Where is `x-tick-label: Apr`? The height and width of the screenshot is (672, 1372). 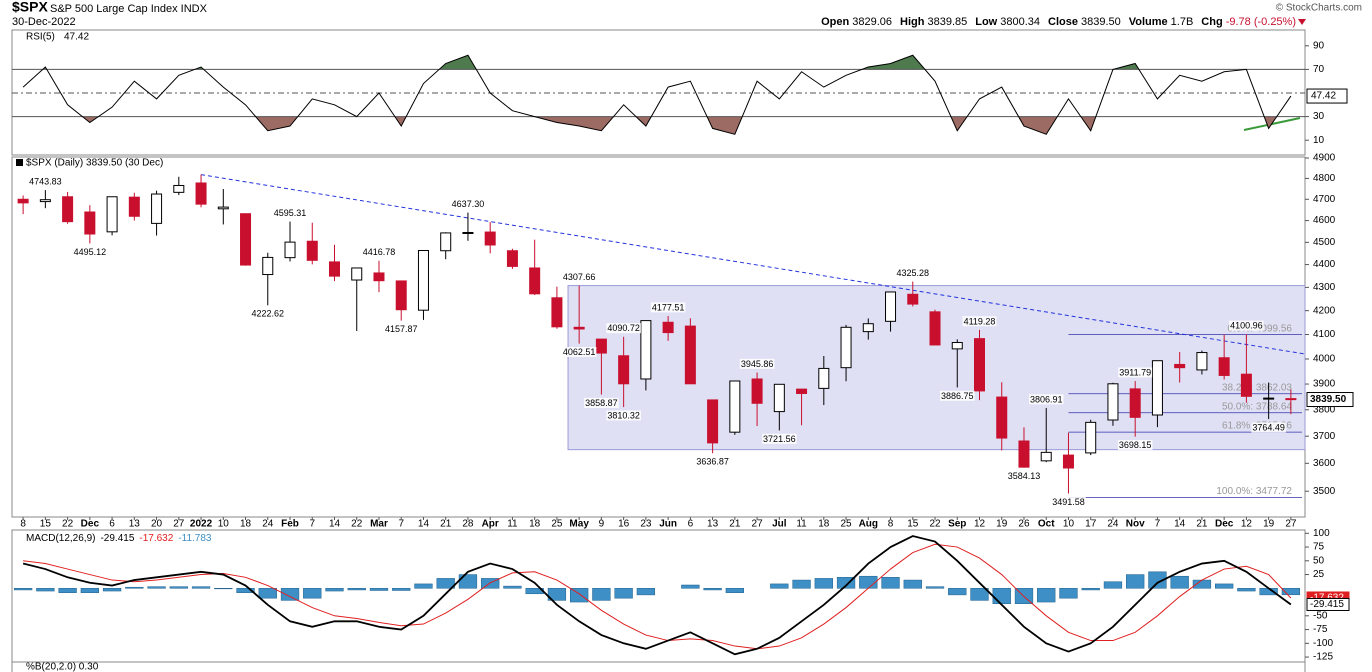
x-tick-label: Apr is located at coordinates (490, 524).